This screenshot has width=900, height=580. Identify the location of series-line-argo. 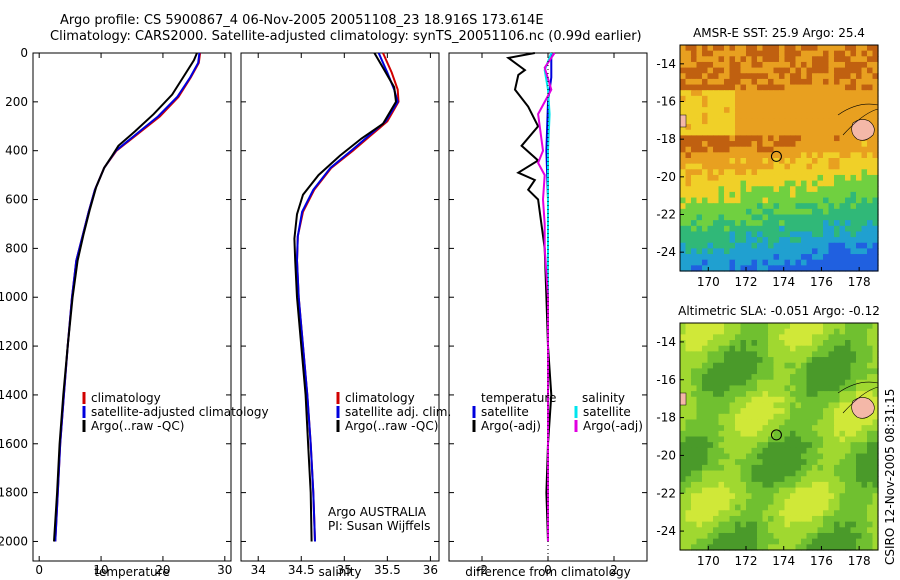
(345, 297).